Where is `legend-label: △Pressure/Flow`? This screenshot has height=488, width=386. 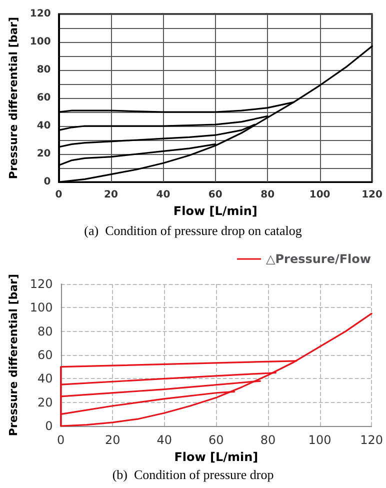
legend-label: △Pressure/Flow is located at coordinates (319, 259).